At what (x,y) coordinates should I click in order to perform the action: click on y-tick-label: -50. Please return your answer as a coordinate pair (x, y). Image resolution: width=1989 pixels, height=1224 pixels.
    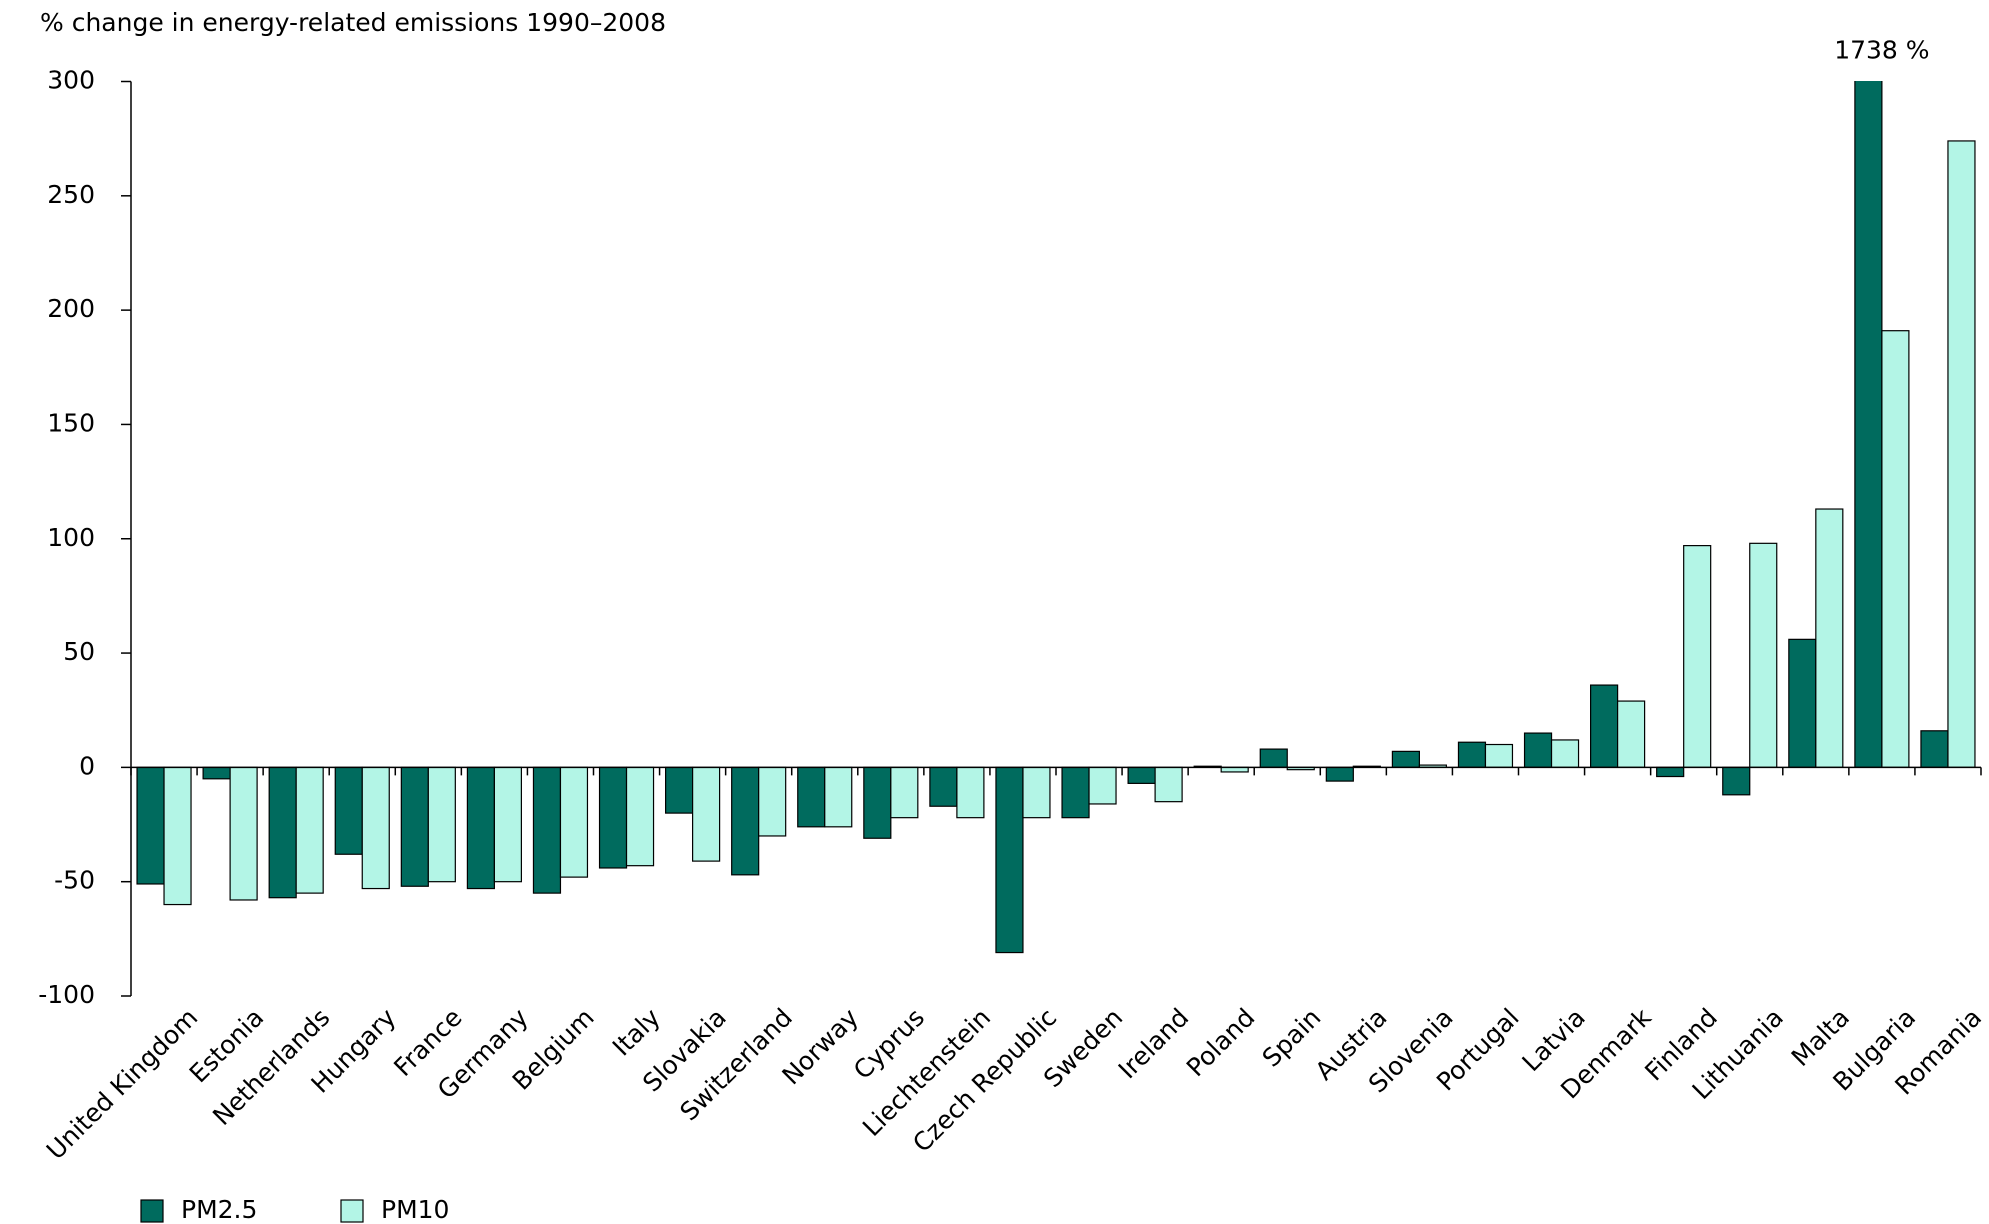
    Looking at the image, I should click on (74, 880).